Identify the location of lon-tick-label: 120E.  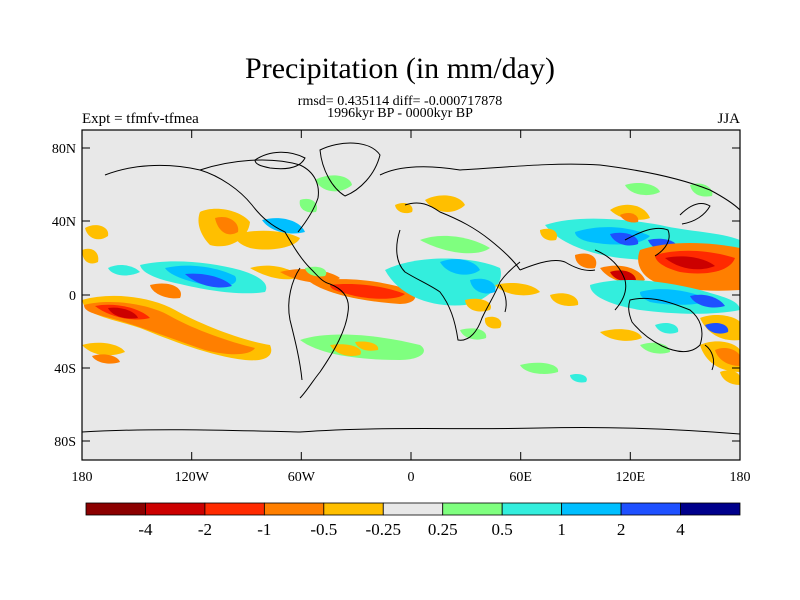
(631, 477).